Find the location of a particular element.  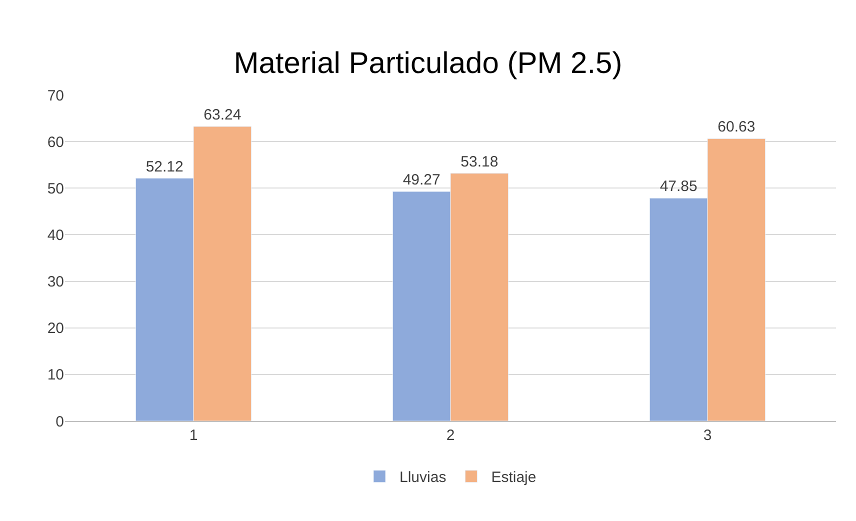

x-tick-label: 3 is located at coordinates (707, 435).